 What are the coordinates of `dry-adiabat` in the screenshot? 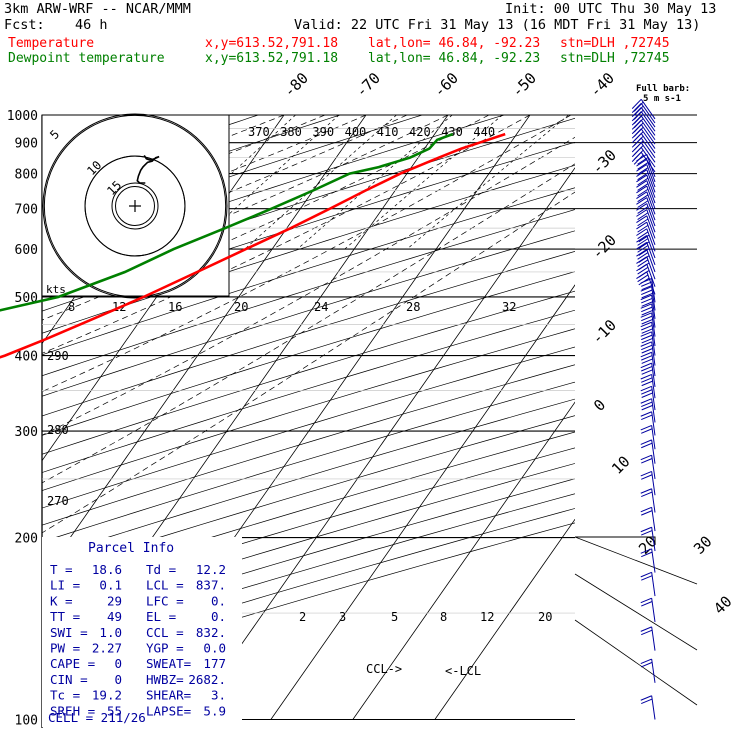 It's located at (192, 165).